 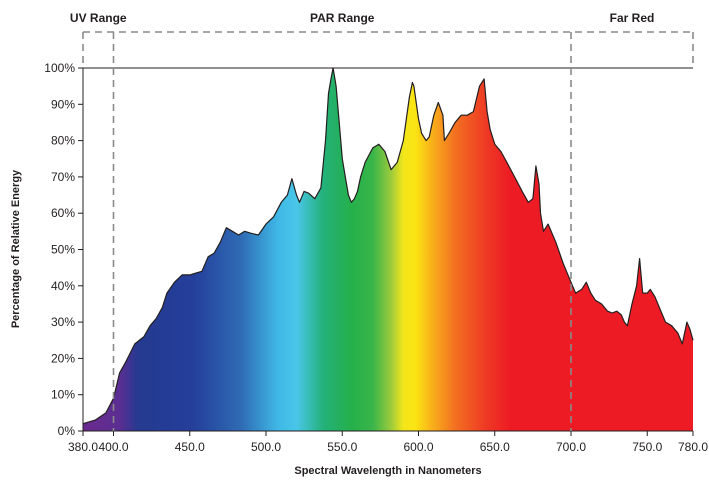 What do you see at coordinates (571, 447) in the screenshot?
I see `x-tick-label: 700.0` at bounding box center [571, 447].